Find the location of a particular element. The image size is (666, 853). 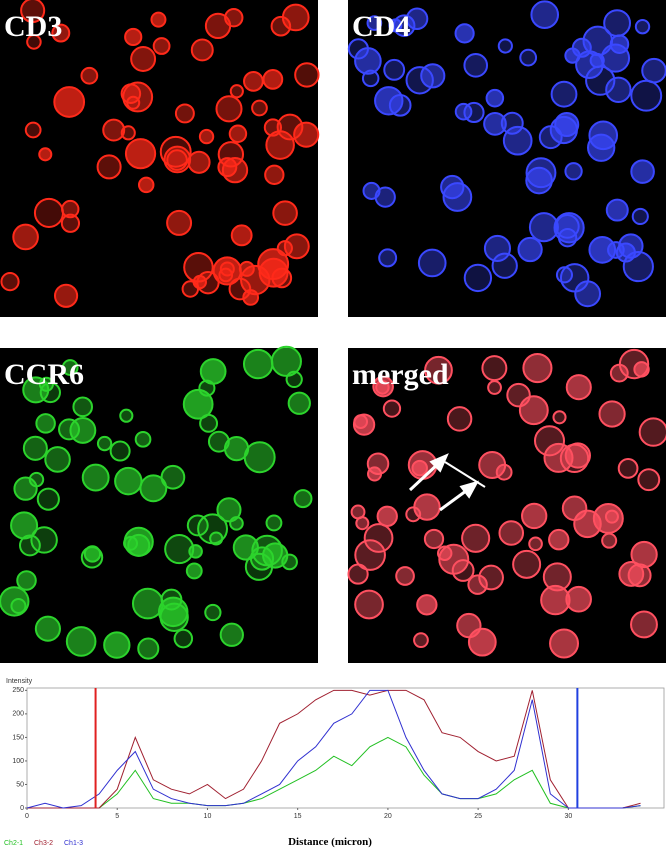

x-tick-label: 20 is located at coordinates (388, 816).